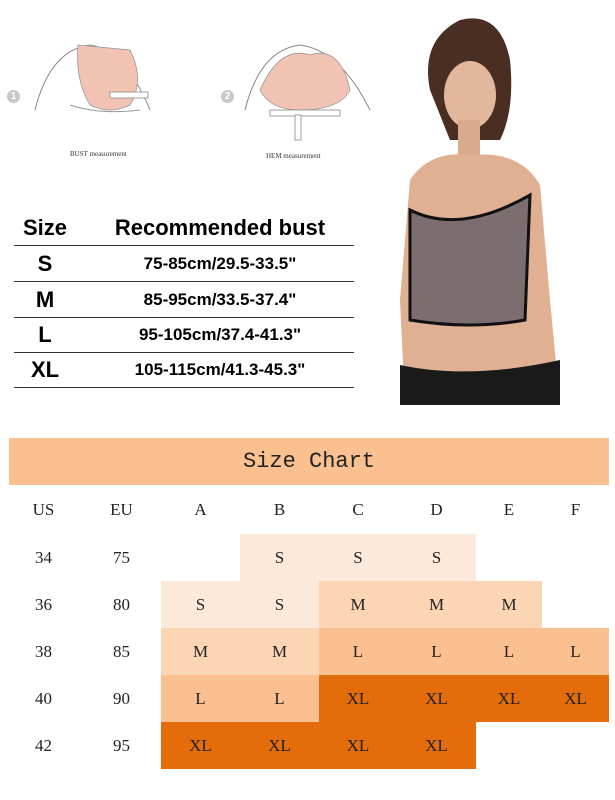 This screenshot has width=615, height=800. What do you see at coordinates (220, 334) in the screenshot?
I see `bust-cell: 95-105cm/37.4-41.3"` at bounding box center [220, 334].